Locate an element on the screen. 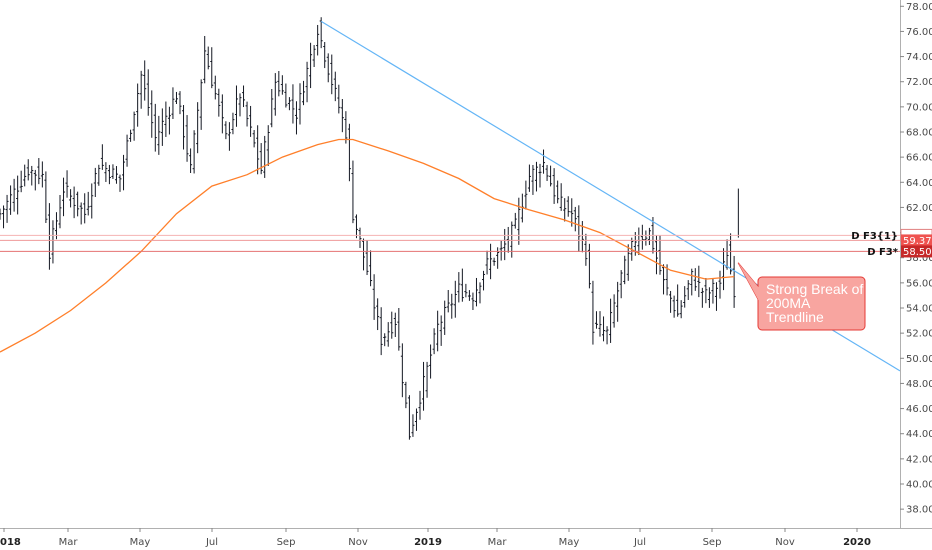 Image resolution: width=932 pixels, height=550 pixels. y-tick-label: 70.000 is located at coordinates (919, 107).